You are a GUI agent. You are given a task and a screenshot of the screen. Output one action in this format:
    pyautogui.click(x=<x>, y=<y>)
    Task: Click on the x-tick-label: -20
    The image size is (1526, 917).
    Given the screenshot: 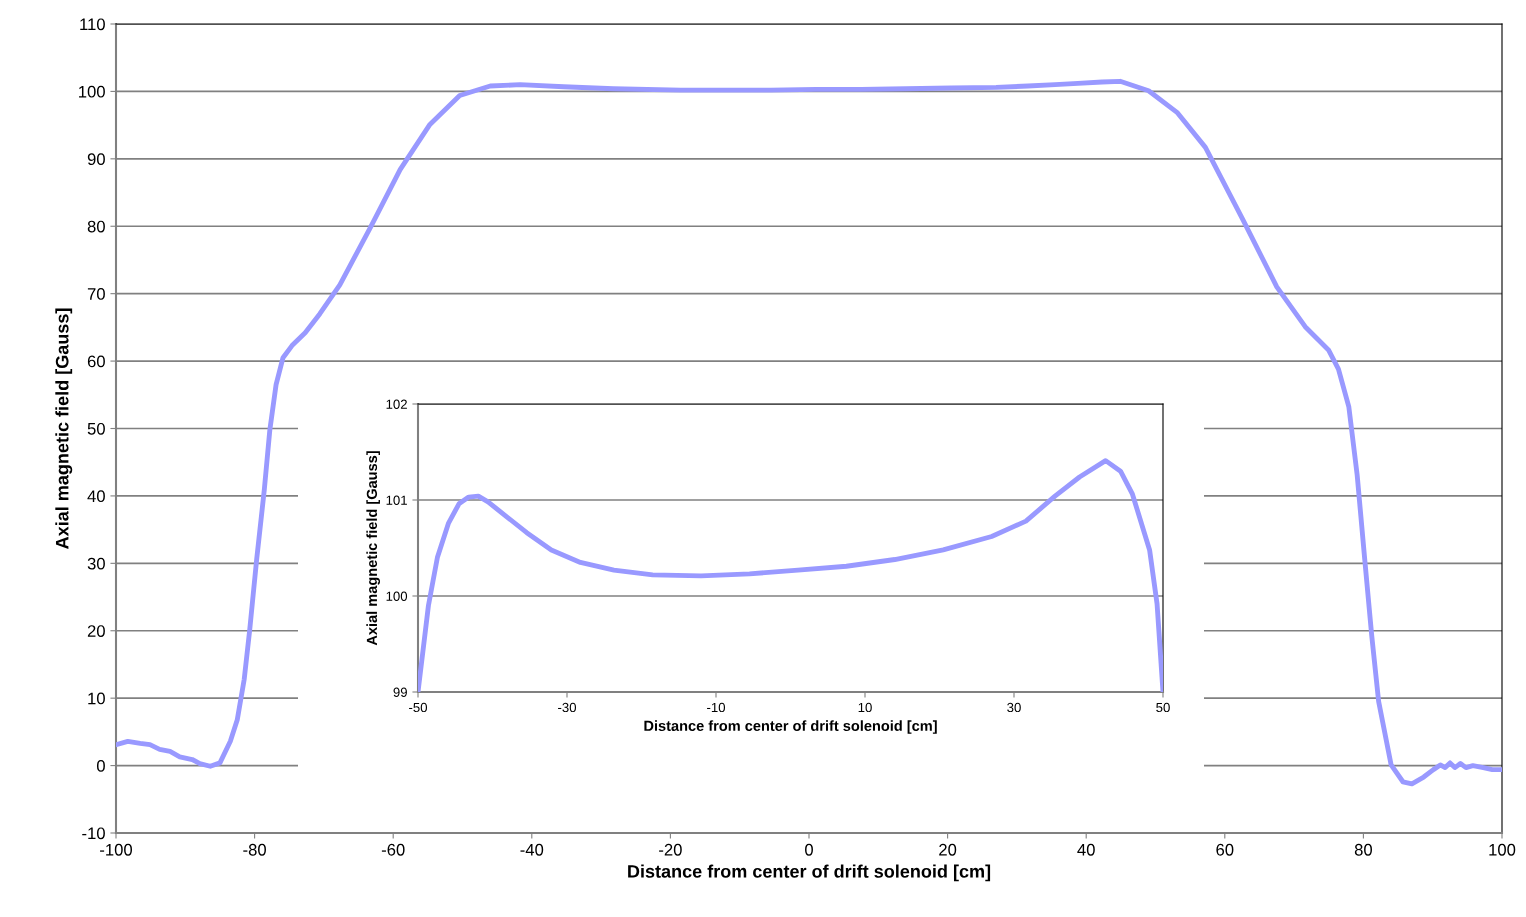 What is the action you would take?
    pyautogui.click(x=670, y=849)
    